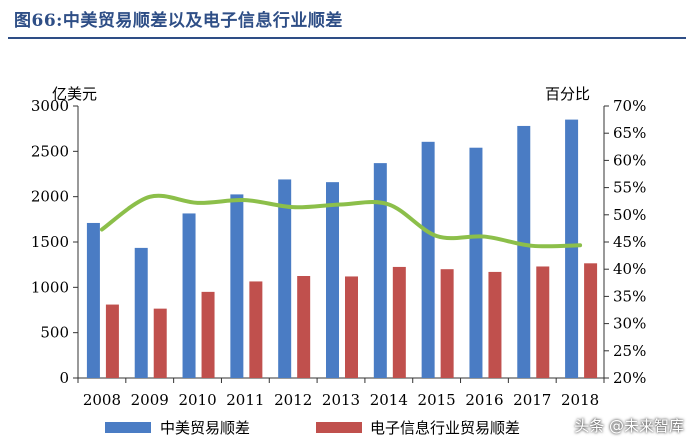  I want to click on right-axis-unit-label: 百分比, so click(567, 94).